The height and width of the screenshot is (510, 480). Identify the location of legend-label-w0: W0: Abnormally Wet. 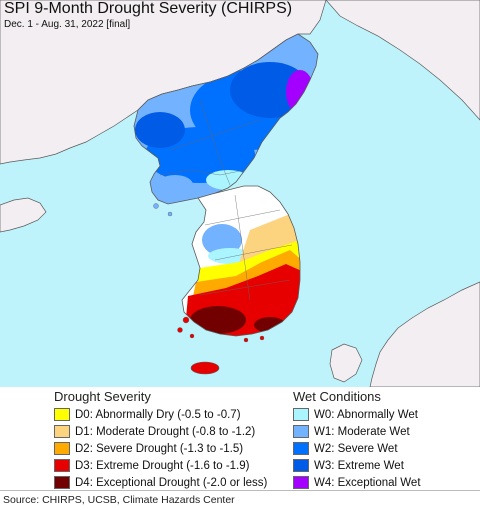
(366, 414).